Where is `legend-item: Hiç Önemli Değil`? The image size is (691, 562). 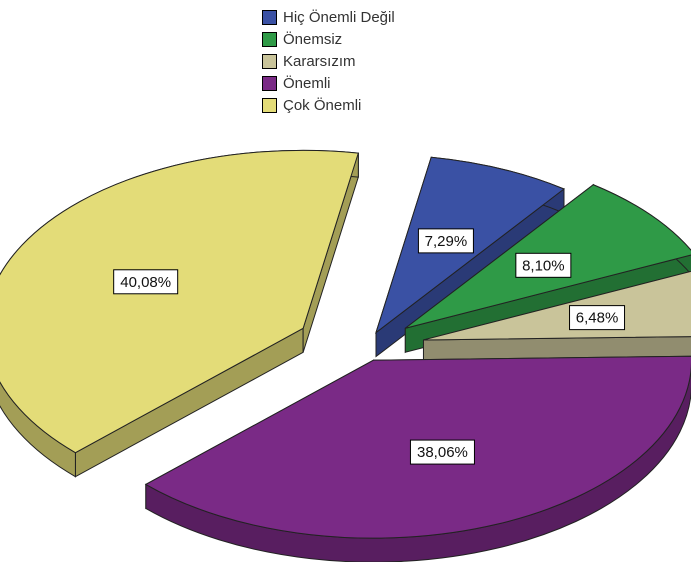
legend-item: Hiç Önemli Değil is located at coordinates (328, 17).